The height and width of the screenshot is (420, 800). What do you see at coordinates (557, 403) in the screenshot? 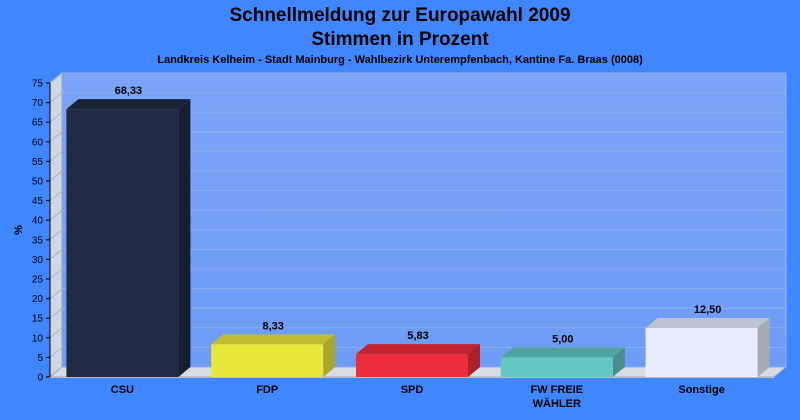
I see `x-tick-label-line2: WÄHLER` at bounding box center [557, 403].